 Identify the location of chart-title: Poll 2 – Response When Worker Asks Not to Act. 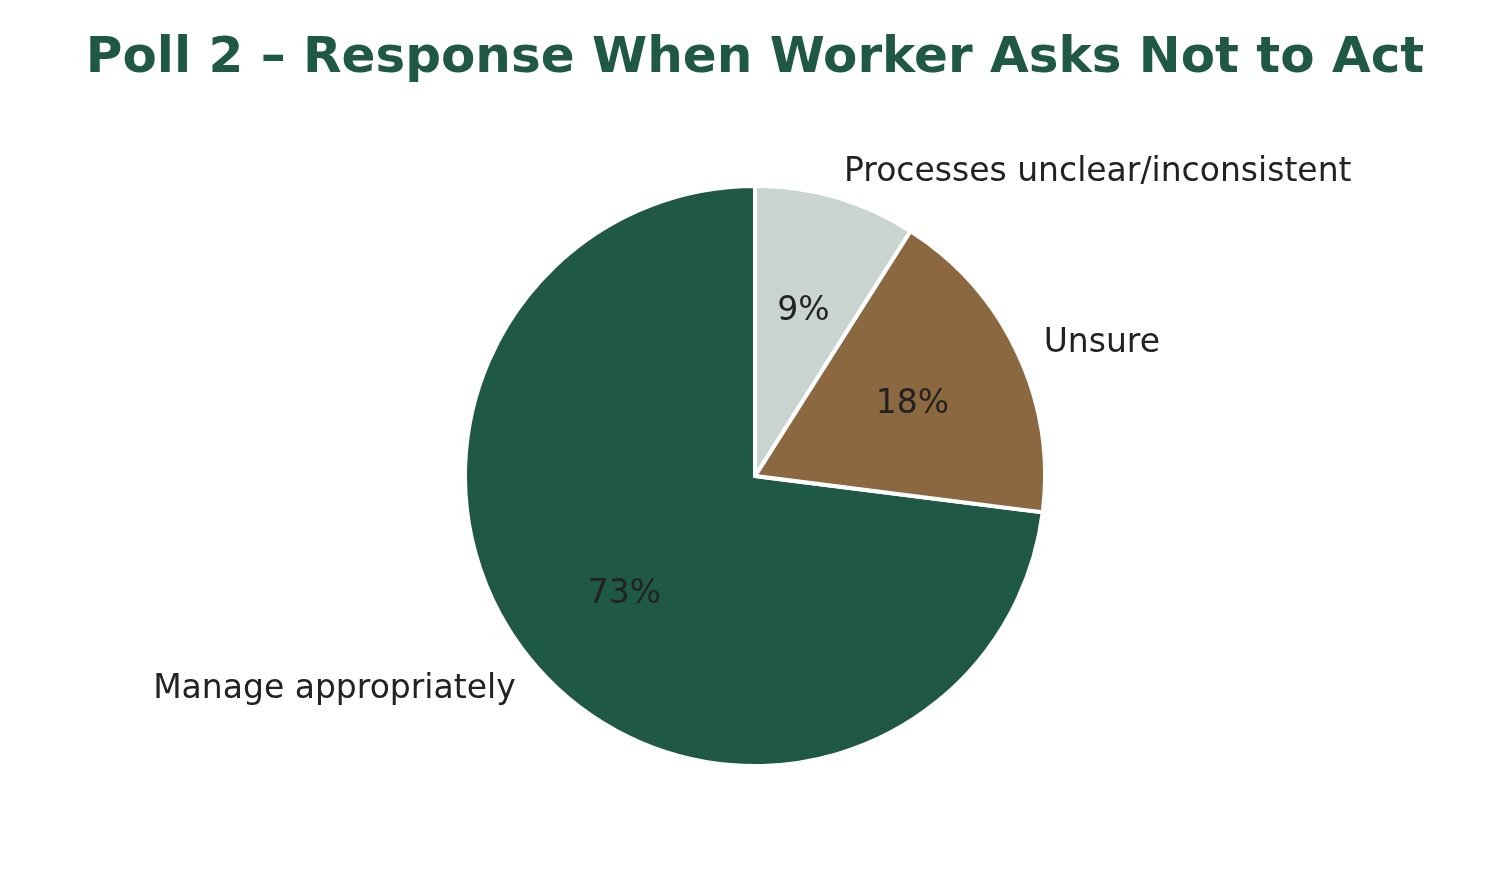
(755, 55).